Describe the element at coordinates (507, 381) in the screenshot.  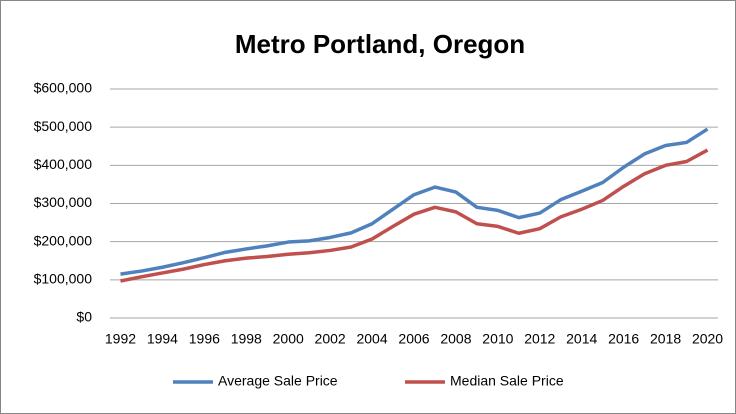
I see `legend-label: Median Sale Price` at that location.